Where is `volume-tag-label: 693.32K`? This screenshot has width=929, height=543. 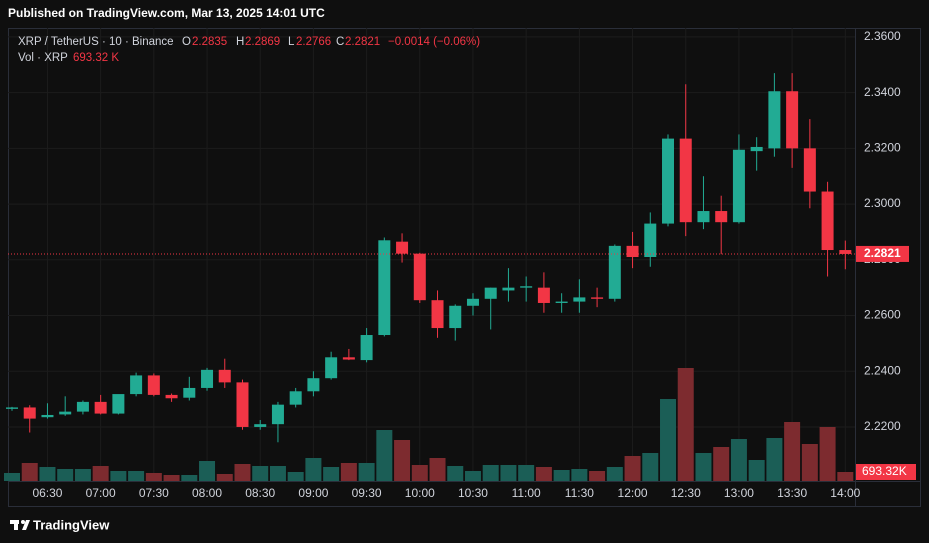
volume-tag-label: 693.32K is located at coordinates (884, 471).